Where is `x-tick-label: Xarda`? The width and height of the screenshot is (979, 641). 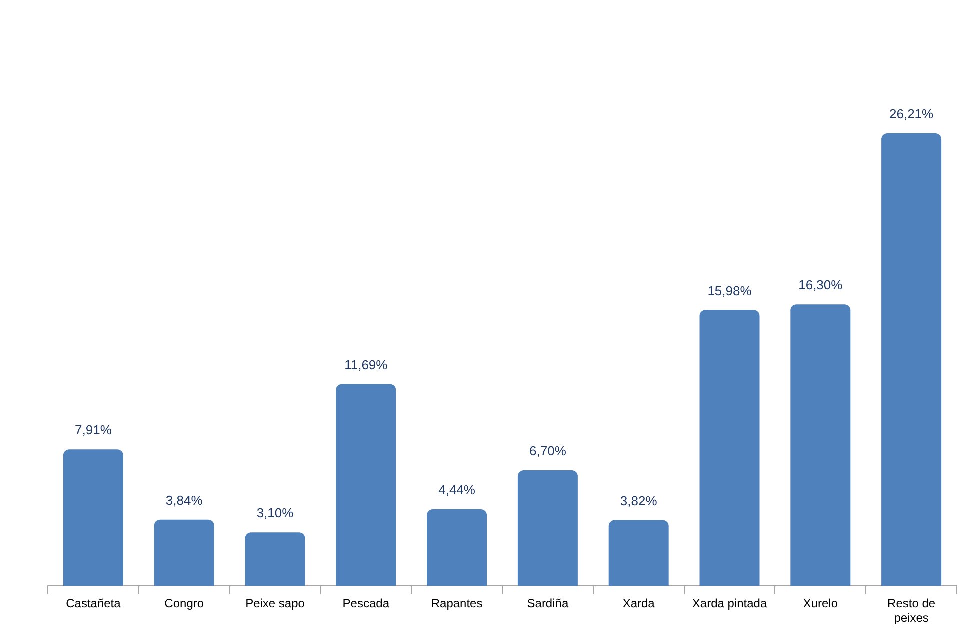 x-tick-label: Xarda is located at coordinates (639, 603).